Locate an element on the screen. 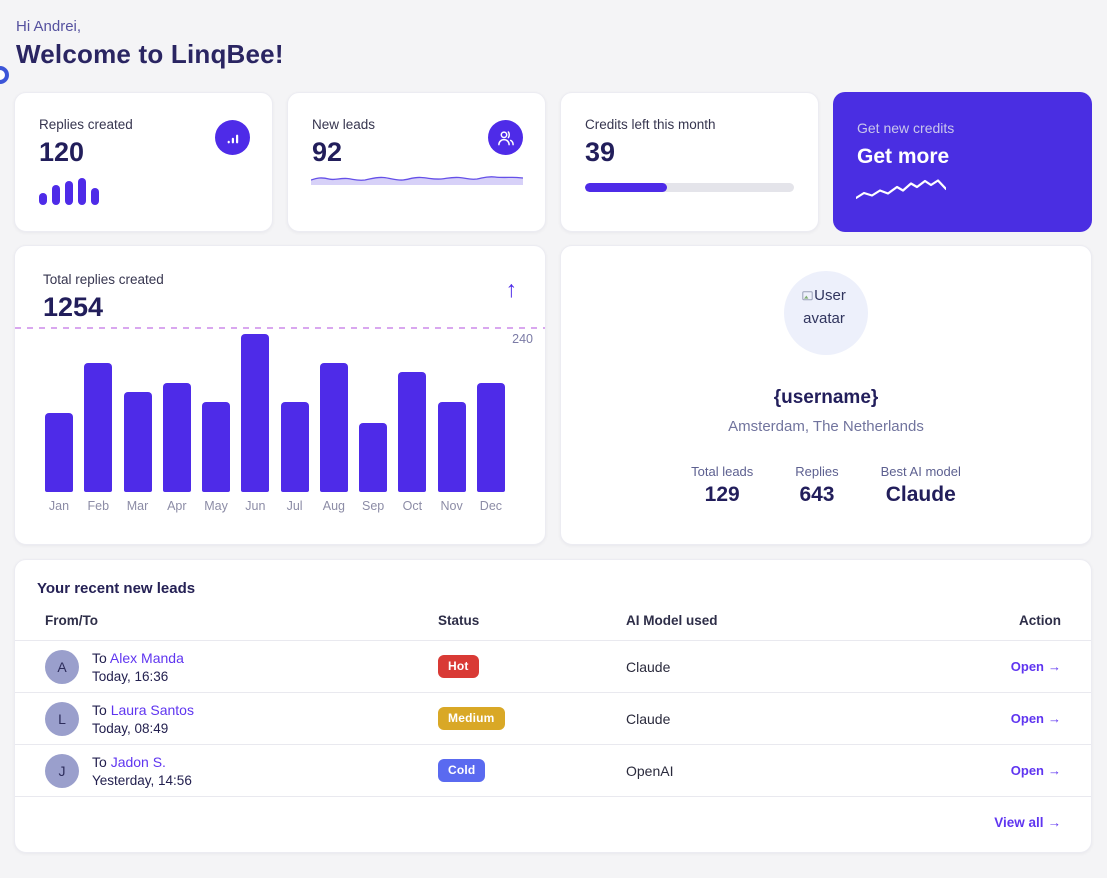  lead-from-to-cell: L To Laura Santos Today, 08:49 is located at coordinates (241, 718).